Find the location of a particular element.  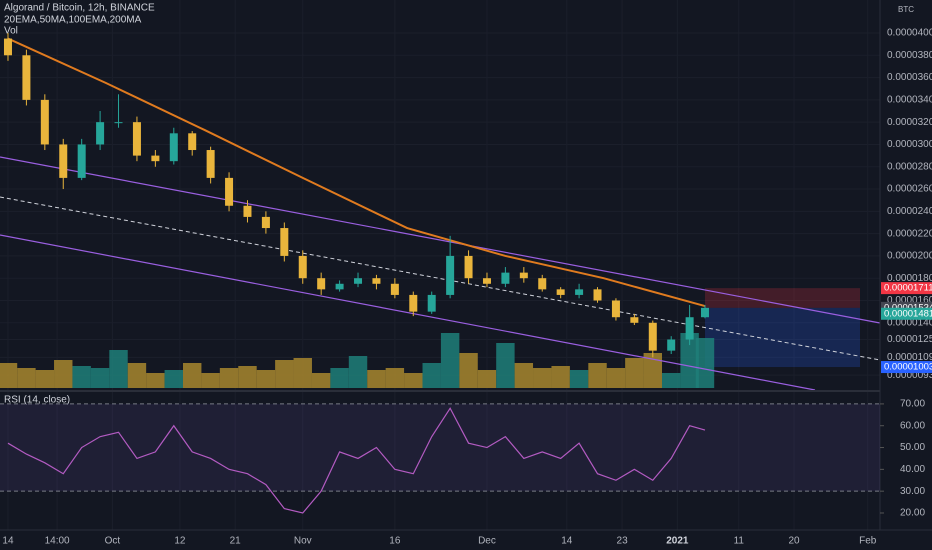

indicators: 20EMA,50MA,100EMA,200MA is located at coordinates (73, 20).